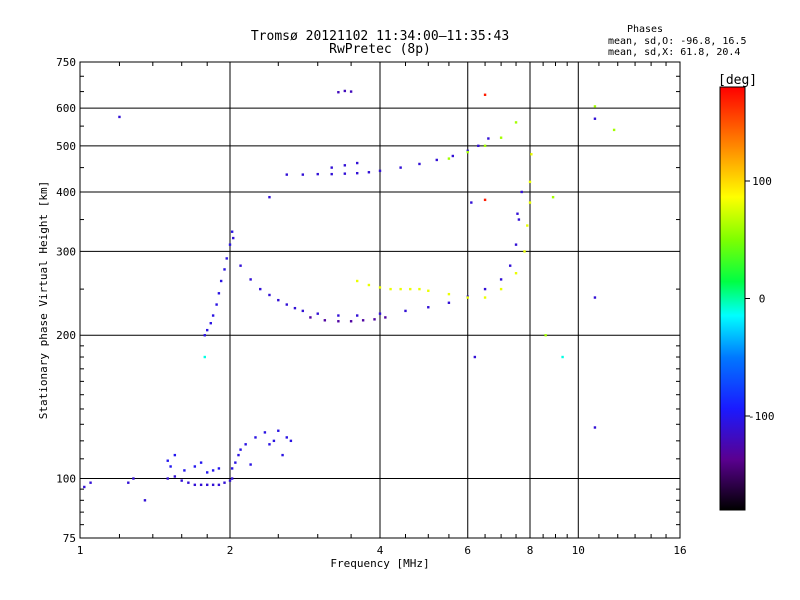 This screenshot has height=600, width=800. Describe the element at coordinates (467, 550) in the screenshot. I see `x-tick-label: 6` at that location.